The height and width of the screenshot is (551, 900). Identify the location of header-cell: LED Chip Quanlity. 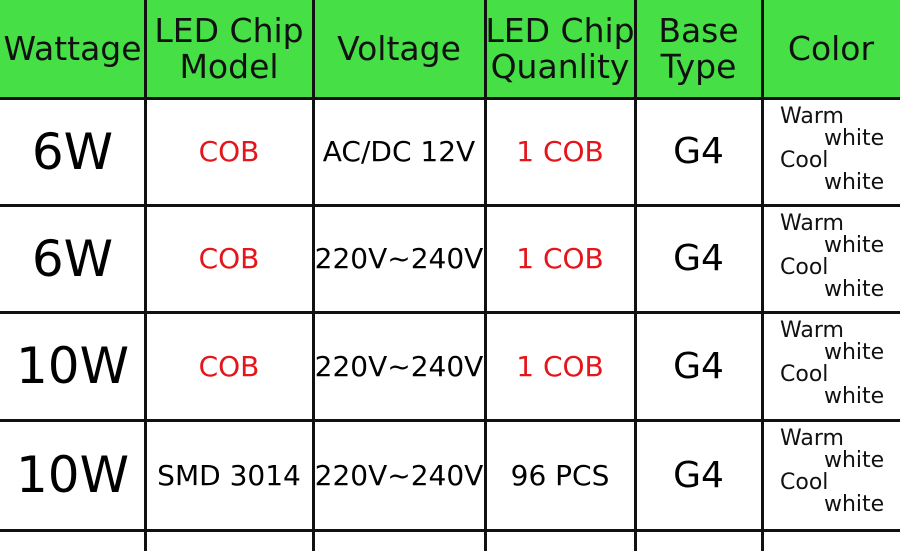
(560, 49).